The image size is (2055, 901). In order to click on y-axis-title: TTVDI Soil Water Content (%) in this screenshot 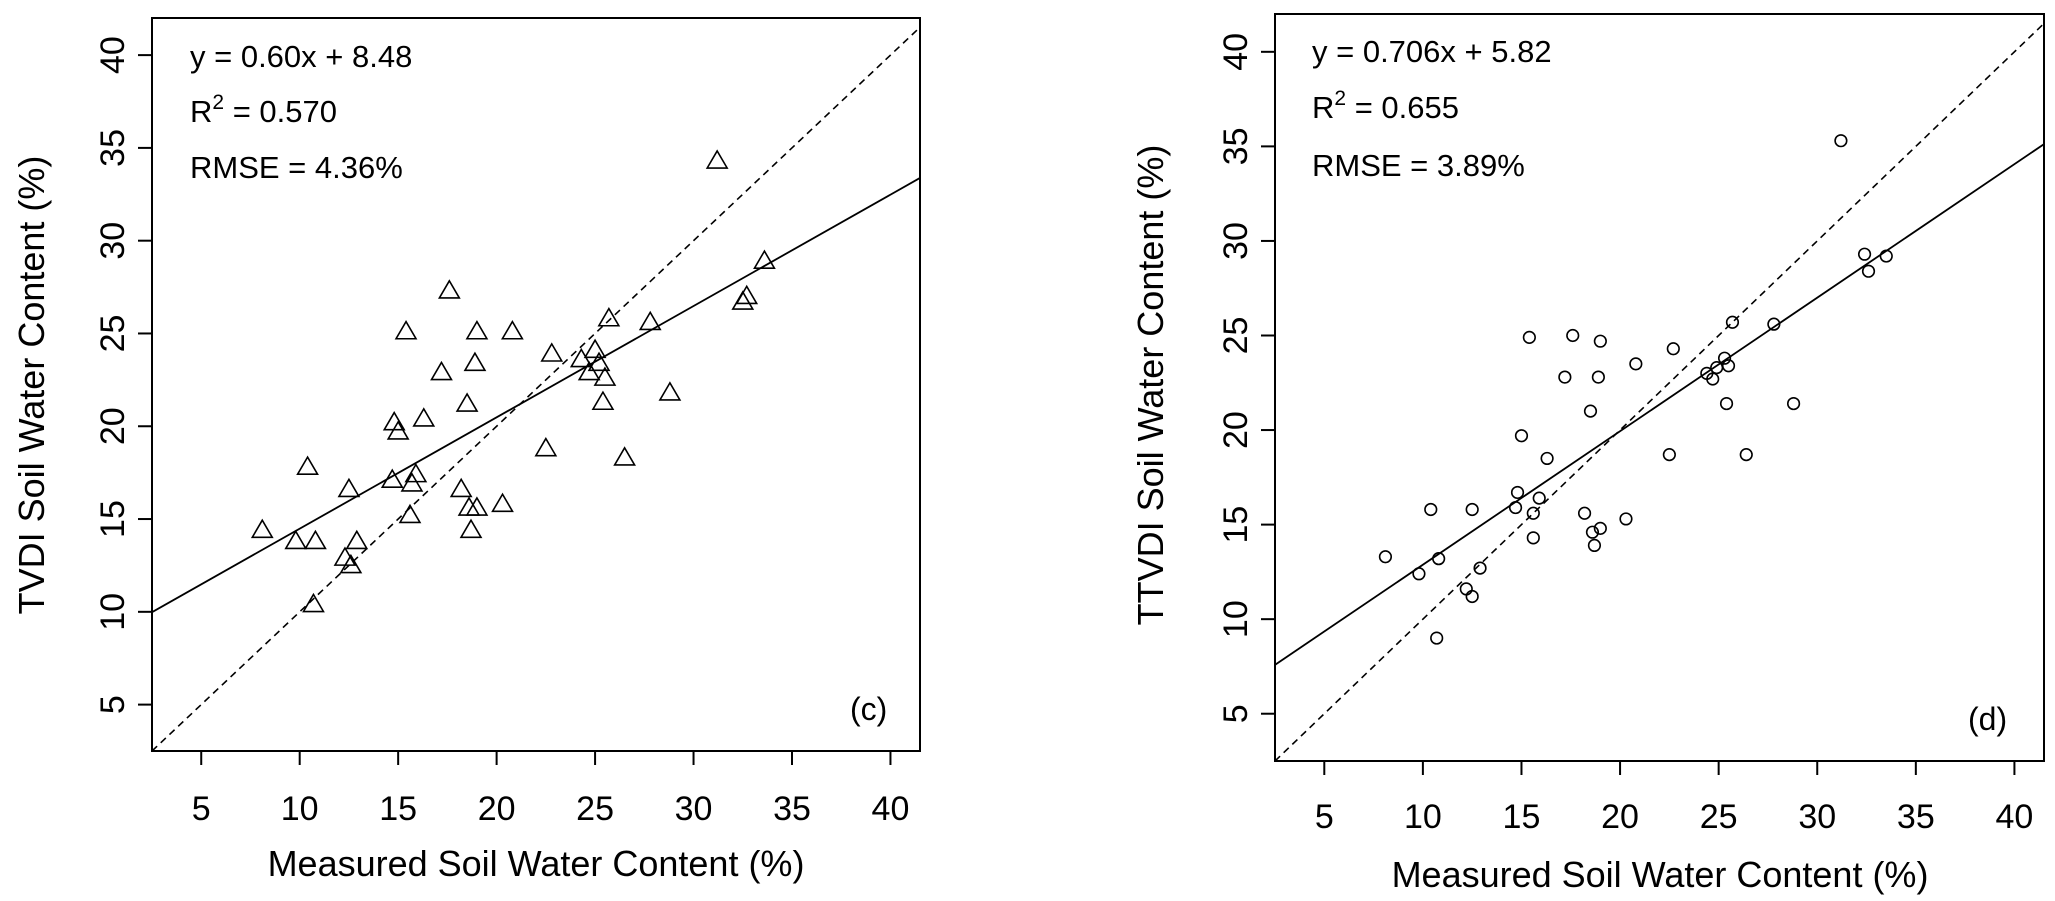, I will do `click(1150, 385)`.